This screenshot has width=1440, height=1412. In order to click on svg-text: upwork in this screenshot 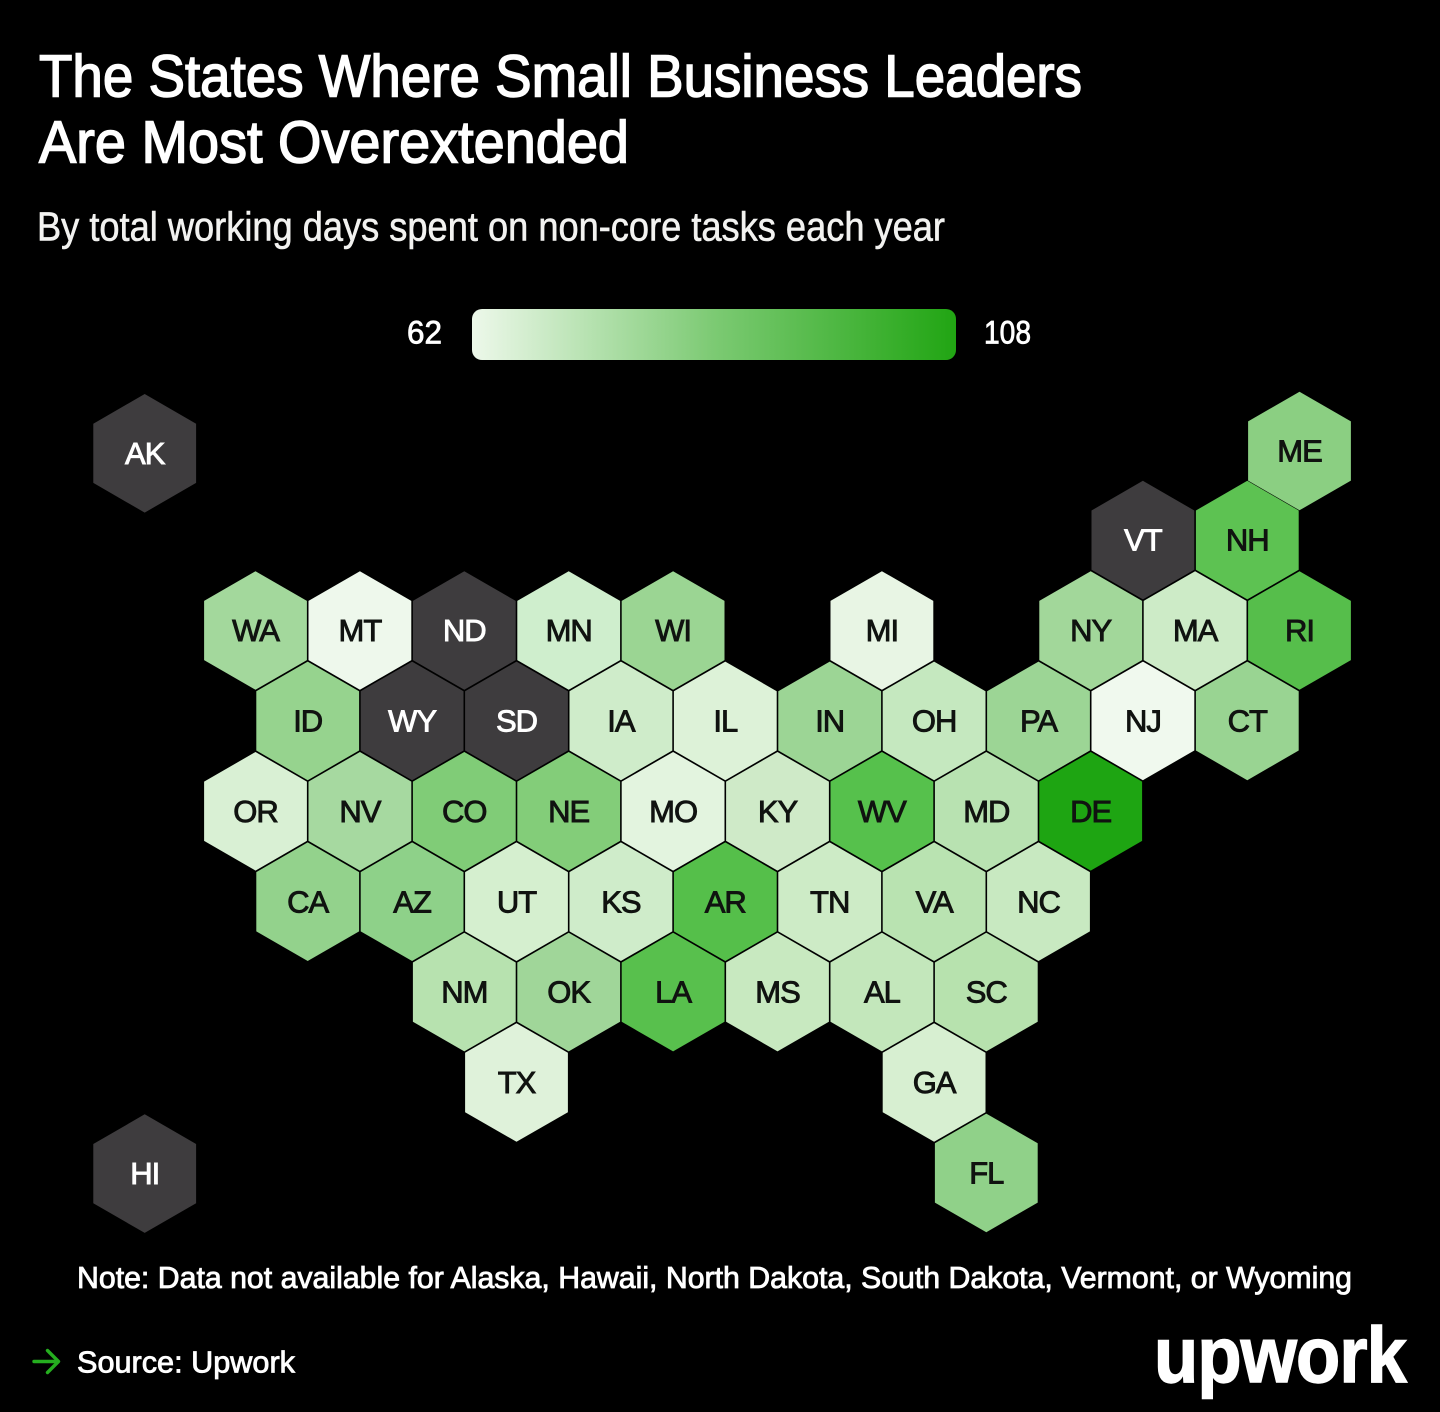, I will do `click(1281, 1354)`.